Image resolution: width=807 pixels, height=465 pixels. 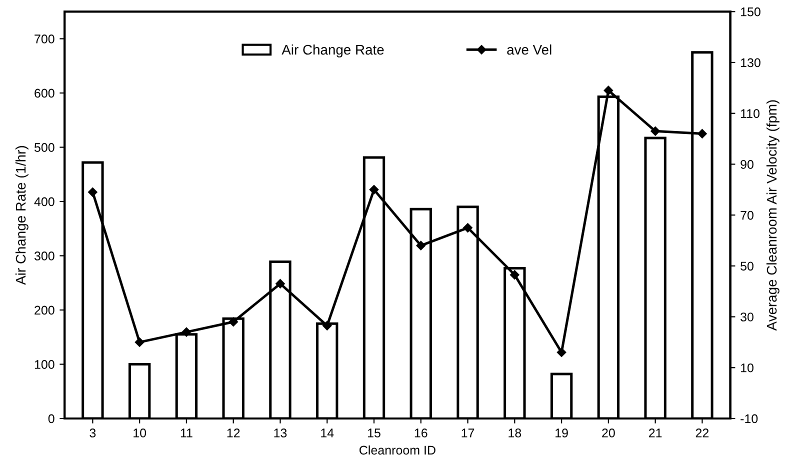 I want to click on x-tick-label: 17, so click(x=468, y=433).